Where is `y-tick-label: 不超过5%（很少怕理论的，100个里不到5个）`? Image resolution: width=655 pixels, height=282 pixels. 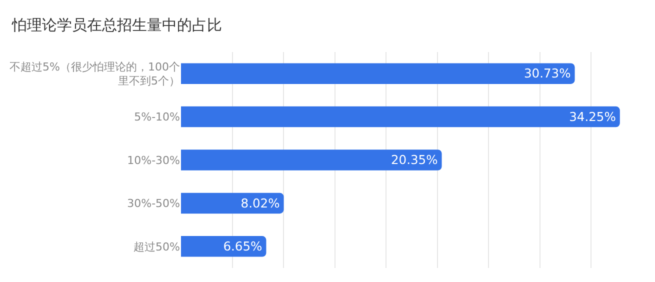
y-tick-label: 不超过5%（很少怕理论的，100个里不到5个） is located at coordinates (95, 74).